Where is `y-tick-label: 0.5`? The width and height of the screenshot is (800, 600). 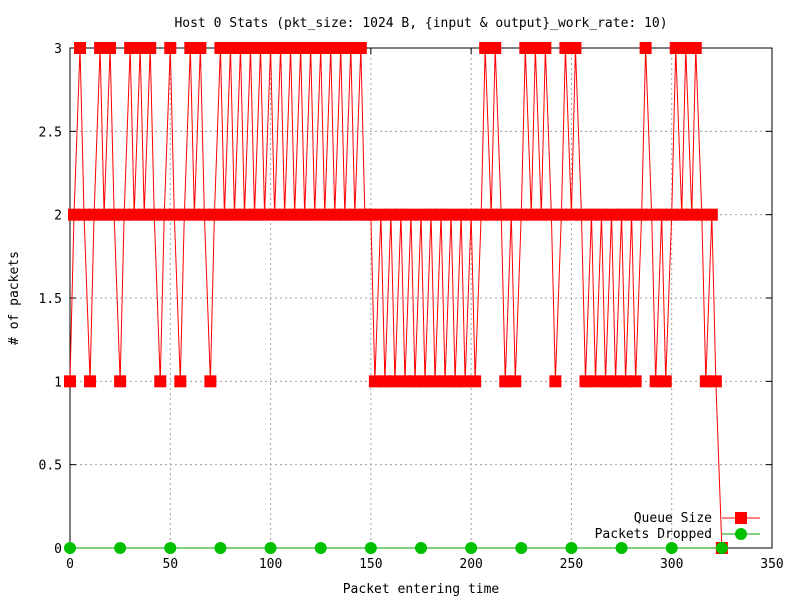
y-tick-label: 0.5 is located at coordinates (50, 466).